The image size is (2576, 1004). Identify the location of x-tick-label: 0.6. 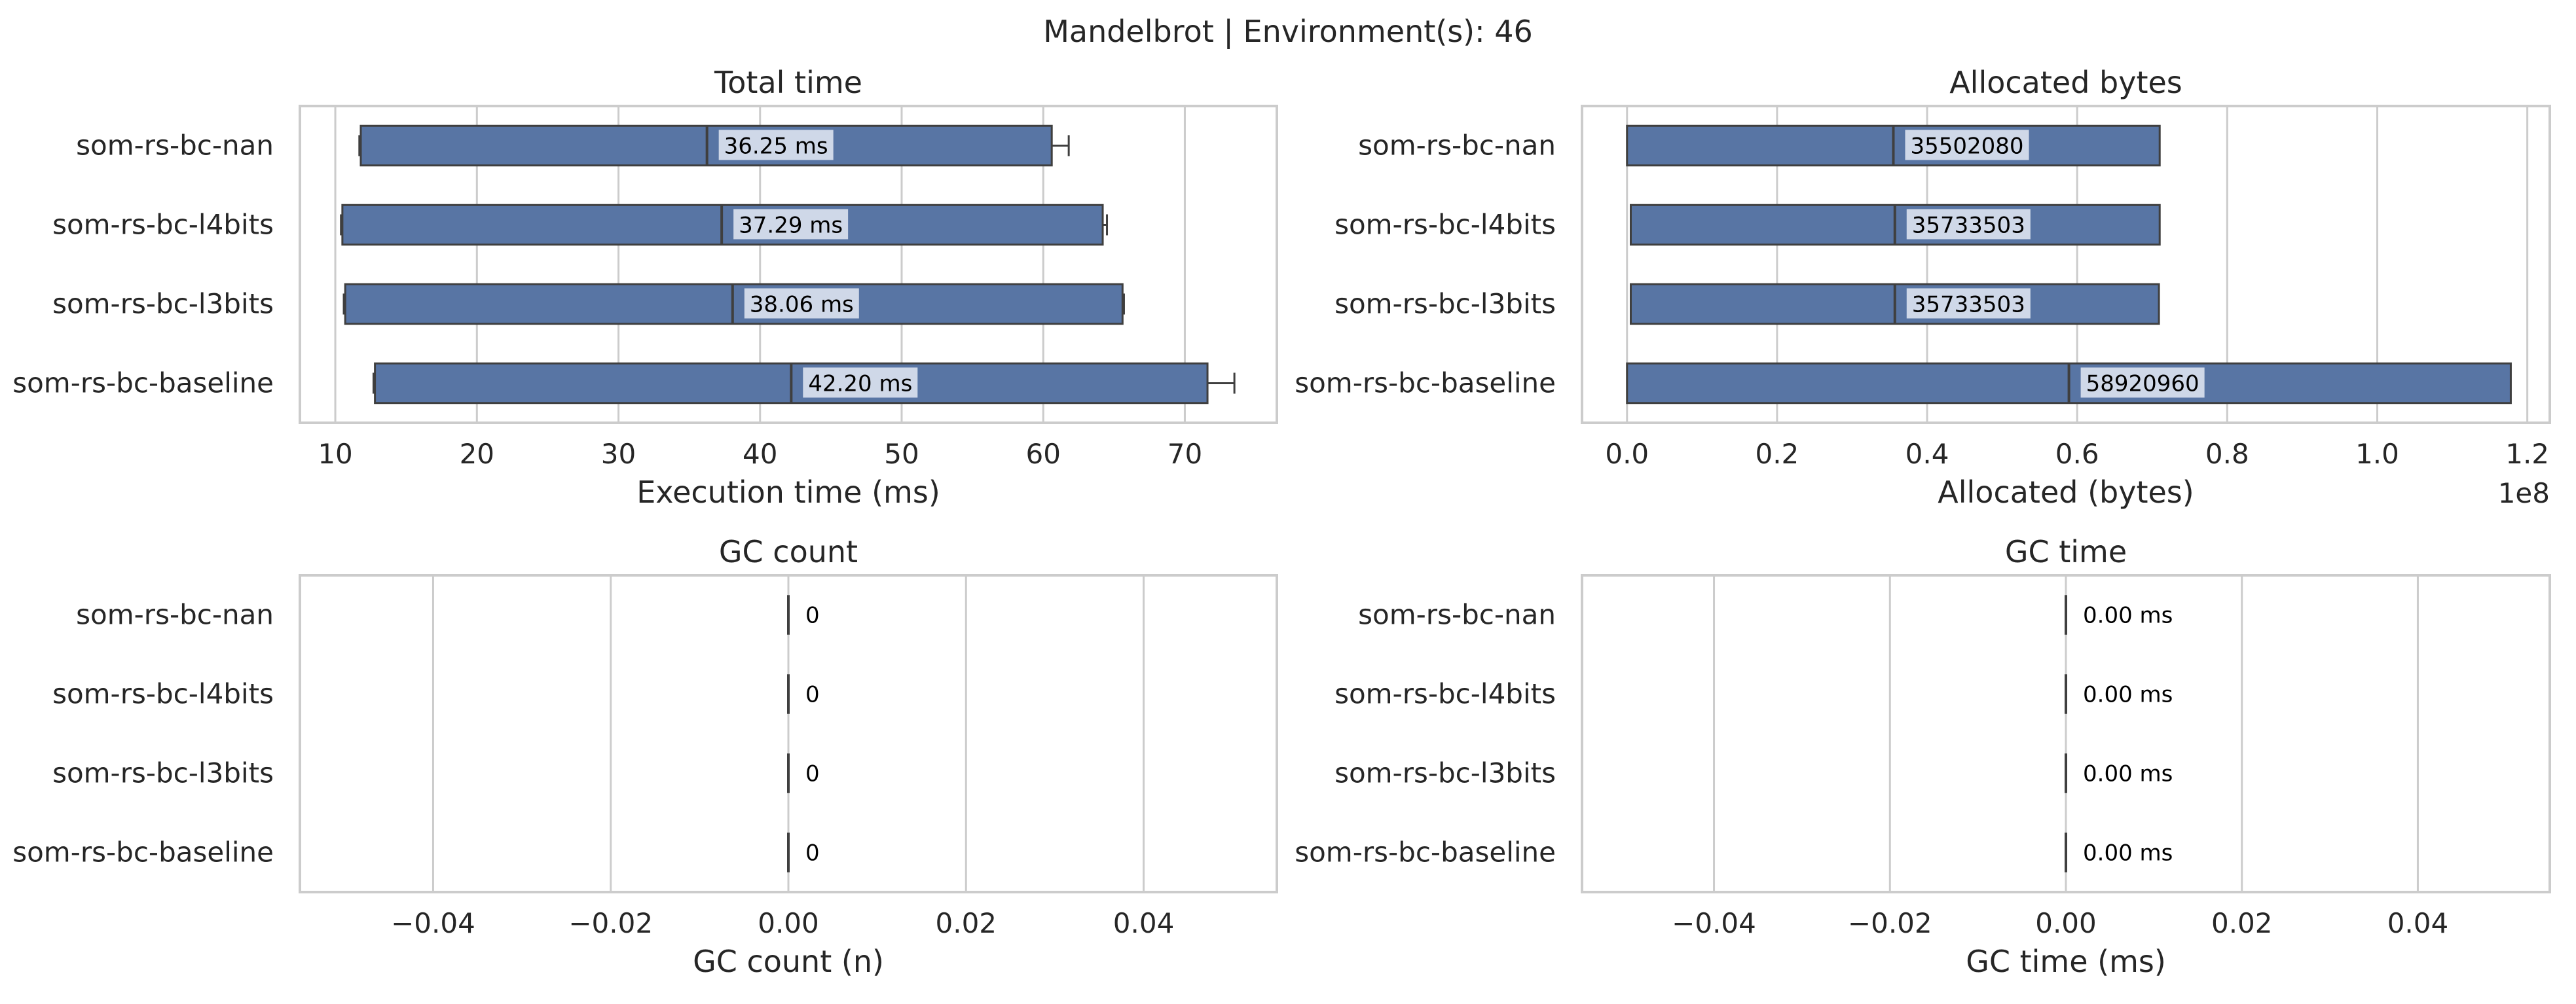
(2077, 454).